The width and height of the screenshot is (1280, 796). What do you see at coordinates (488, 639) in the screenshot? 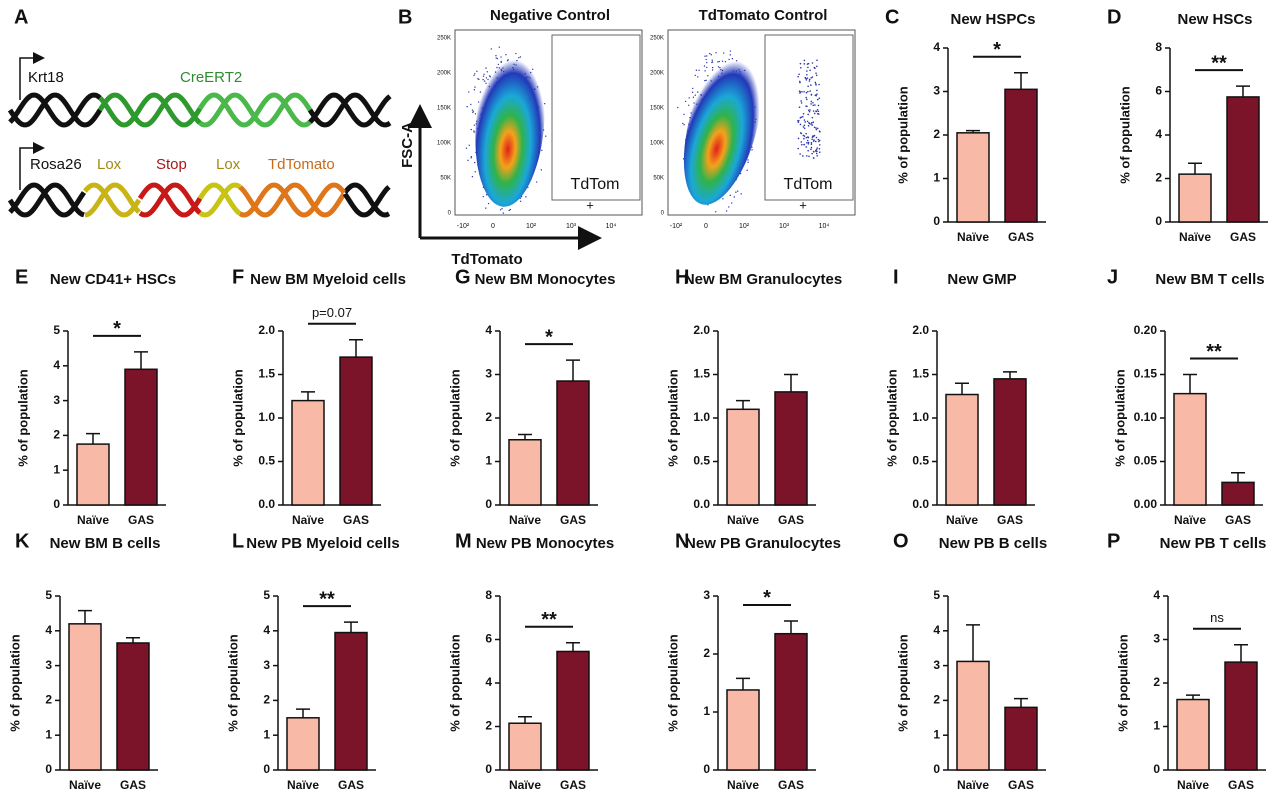
I see `y-tick-label: 6` at bounding box center [488, 639].